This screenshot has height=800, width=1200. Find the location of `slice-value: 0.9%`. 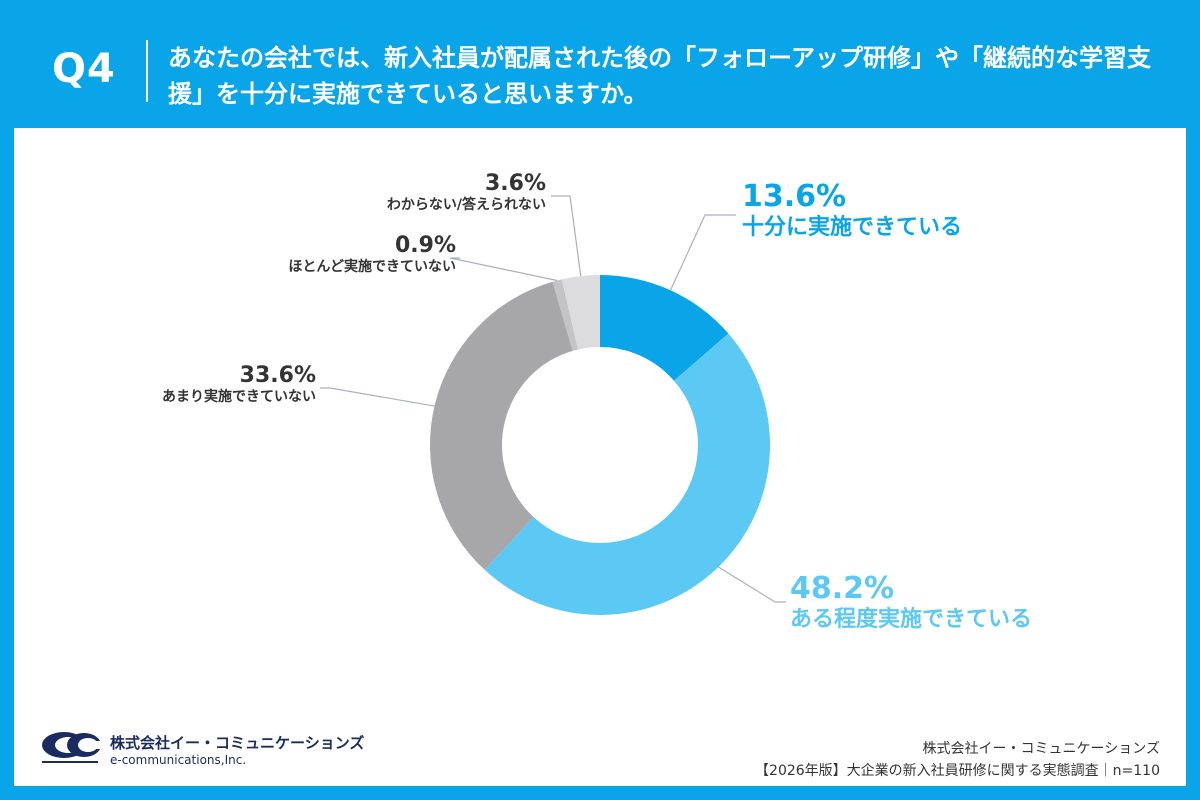

slice-value: 0.9% is located at coordinates (425, 245).